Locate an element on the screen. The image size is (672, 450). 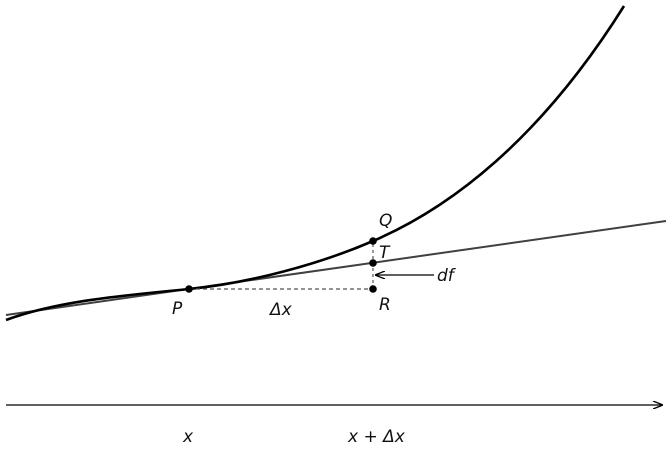
label-t: T is located at coordinates (385, 253).